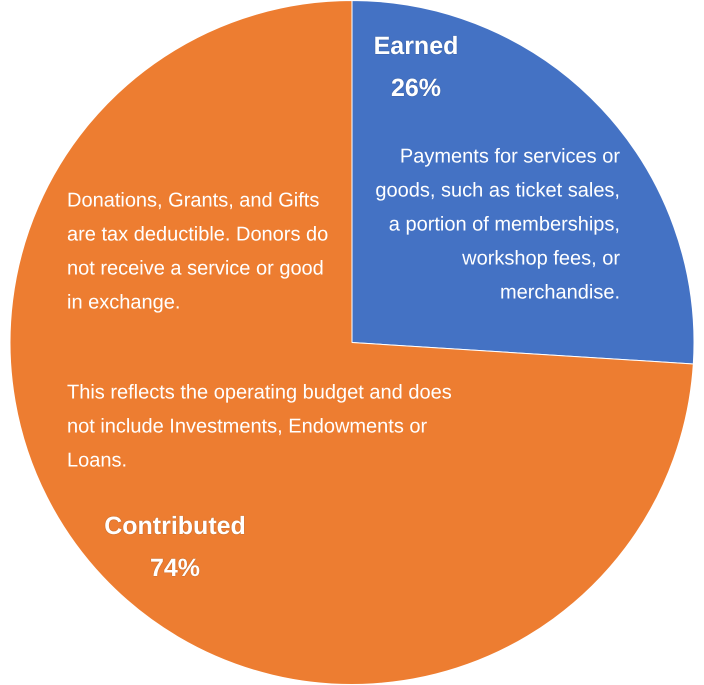  I want to click on text: Donations, Grants, and Gifts are tax deductible. Donors do not receive a service or good in exchange., so click(197, 252).